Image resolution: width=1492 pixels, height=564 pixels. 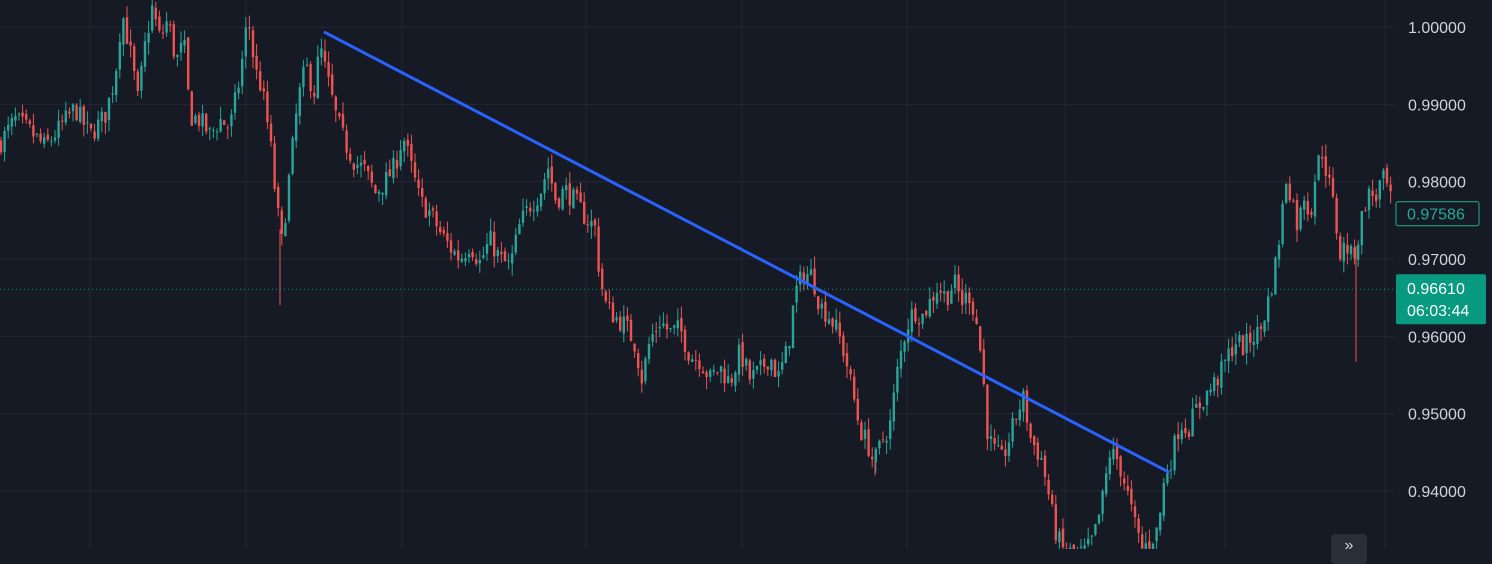 I want to click on price-axis-tick-label: 0.96000, so click(x=1437, y=337).